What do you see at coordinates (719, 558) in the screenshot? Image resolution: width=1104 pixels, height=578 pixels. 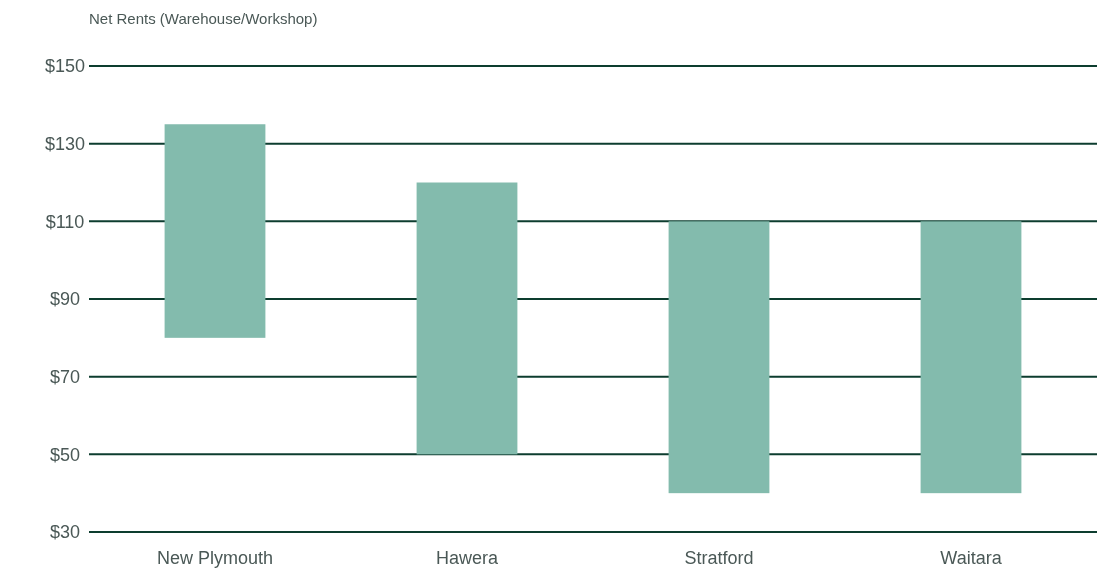 I see `x-tick-label: Stratford` at bounding box center [719, 558].